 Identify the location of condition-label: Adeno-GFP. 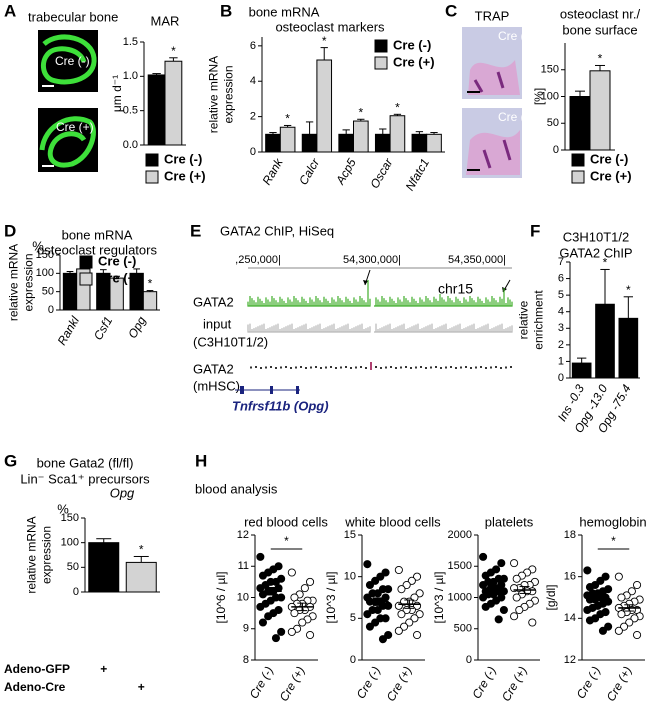
(37, 669).